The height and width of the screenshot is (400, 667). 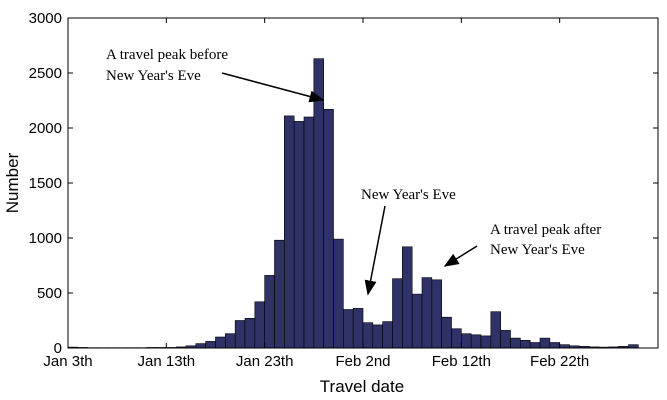 I want to click on y-axis-title: Number, so click(x=12, y=182).